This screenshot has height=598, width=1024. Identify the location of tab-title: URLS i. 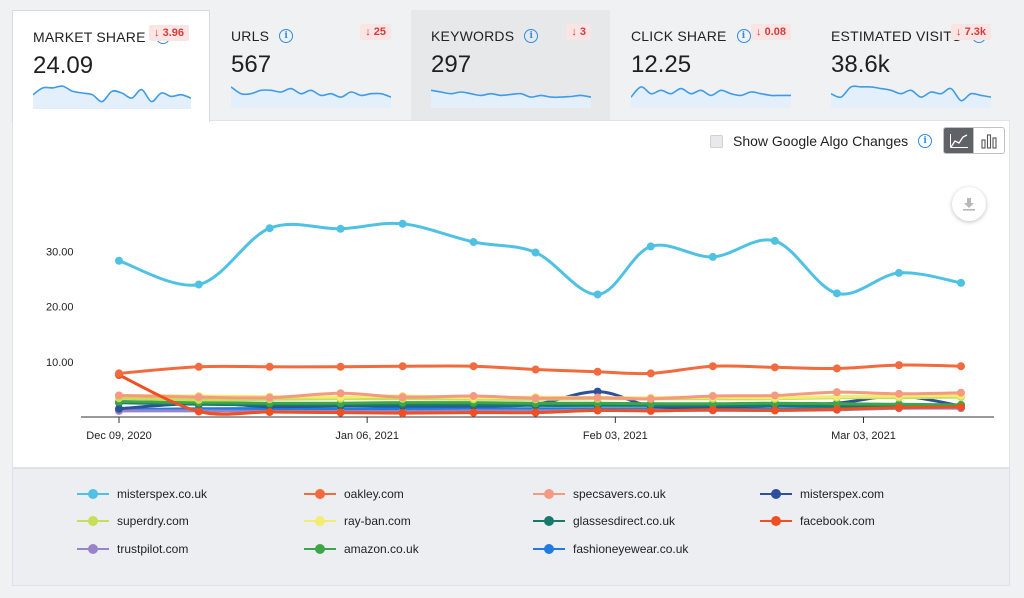
(310, 36).